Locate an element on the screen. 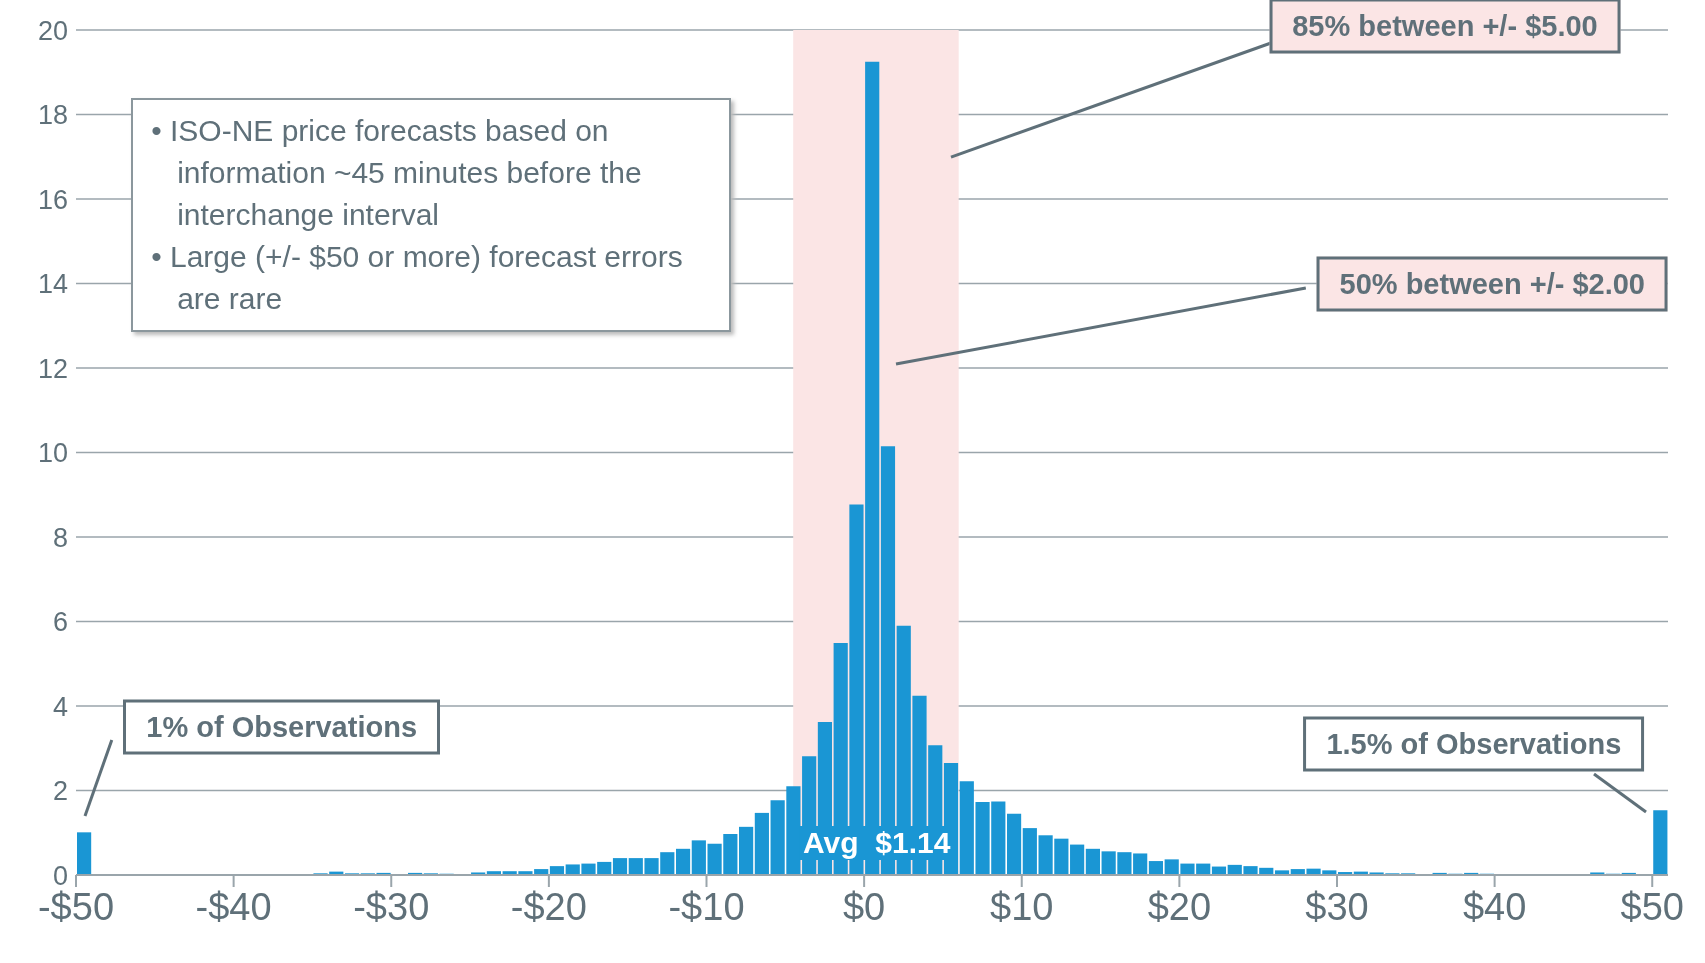 The height and width of the screenshot is (963, 1705). y-tick-label: 8 is located at coordinates (60, 537).